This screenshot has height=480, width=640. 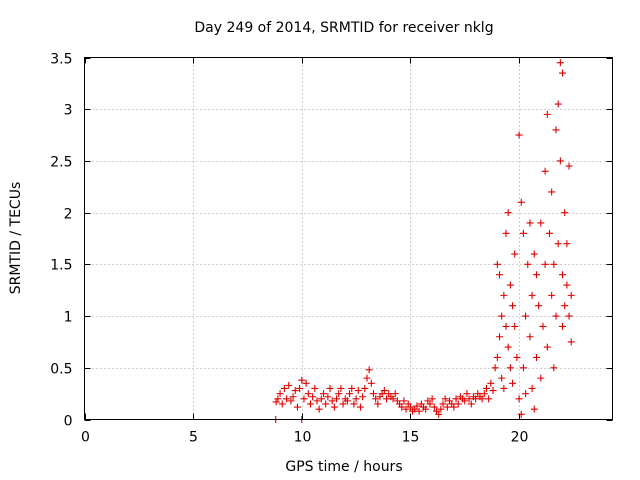 What do you see at coordinates (61, 163) in the screenshot?
I see `y-tick-label: 2.5` at bounding box center [61, 163].